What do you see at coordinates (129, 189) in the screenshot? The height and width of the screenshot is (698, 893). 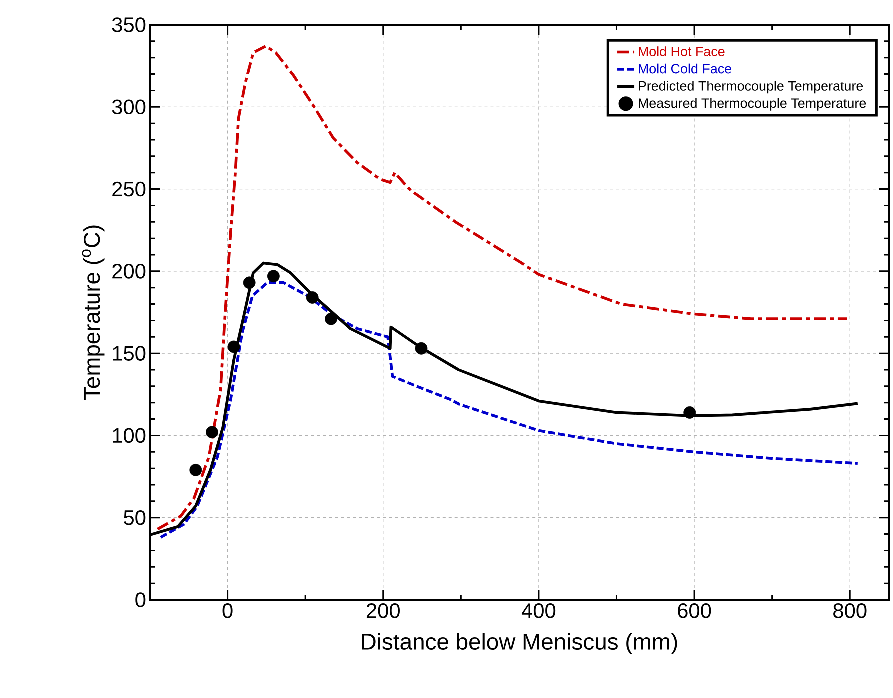 I see `y-tick-label: 250` at bounding box center [129, 189].